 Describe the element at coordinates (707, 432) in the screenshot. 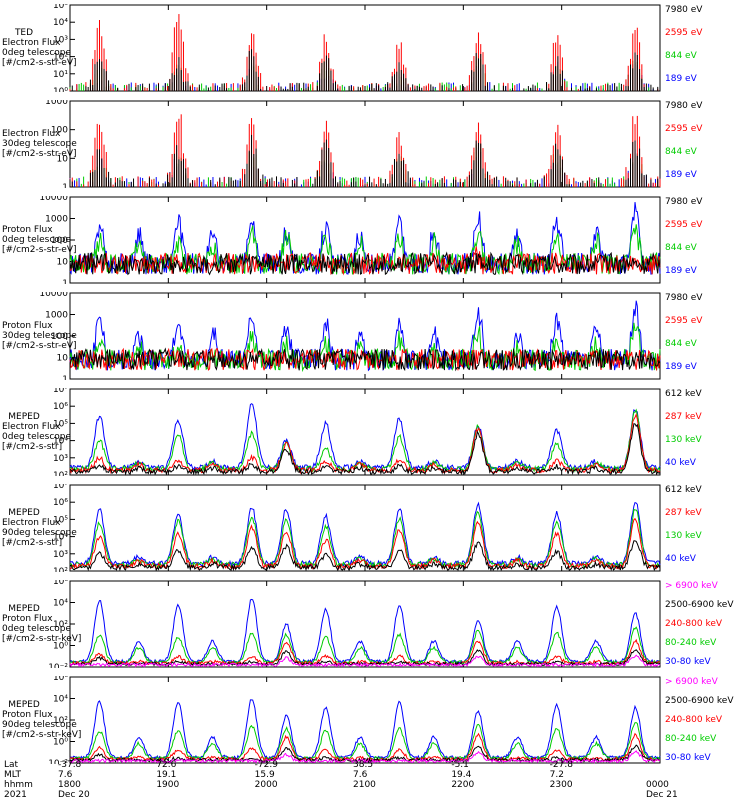

I see `legend: 612 keV 287 keV 130 keV 40 keV` at that location.